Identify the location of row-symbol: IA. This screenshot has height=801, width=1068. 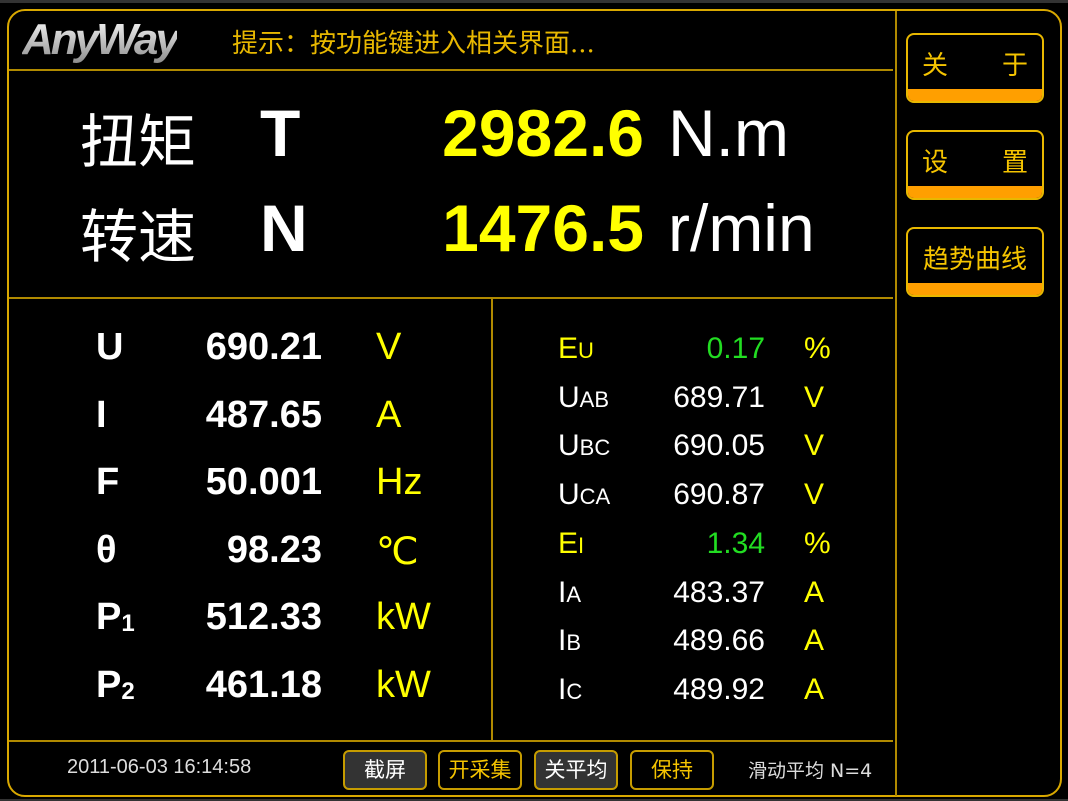
(570, 592).